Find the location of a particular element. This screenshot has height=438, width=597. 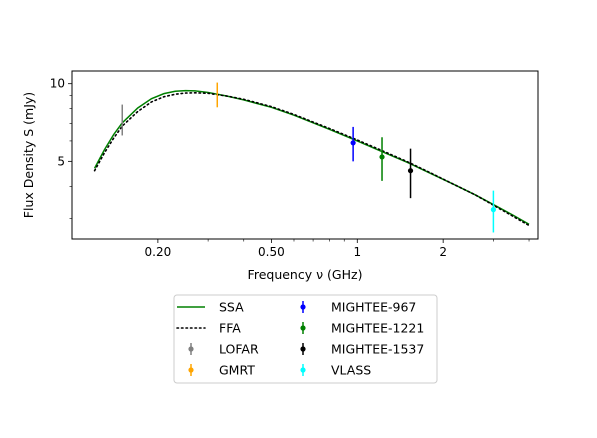

x-tick-label: 1 is located at coordinates (357, 252).